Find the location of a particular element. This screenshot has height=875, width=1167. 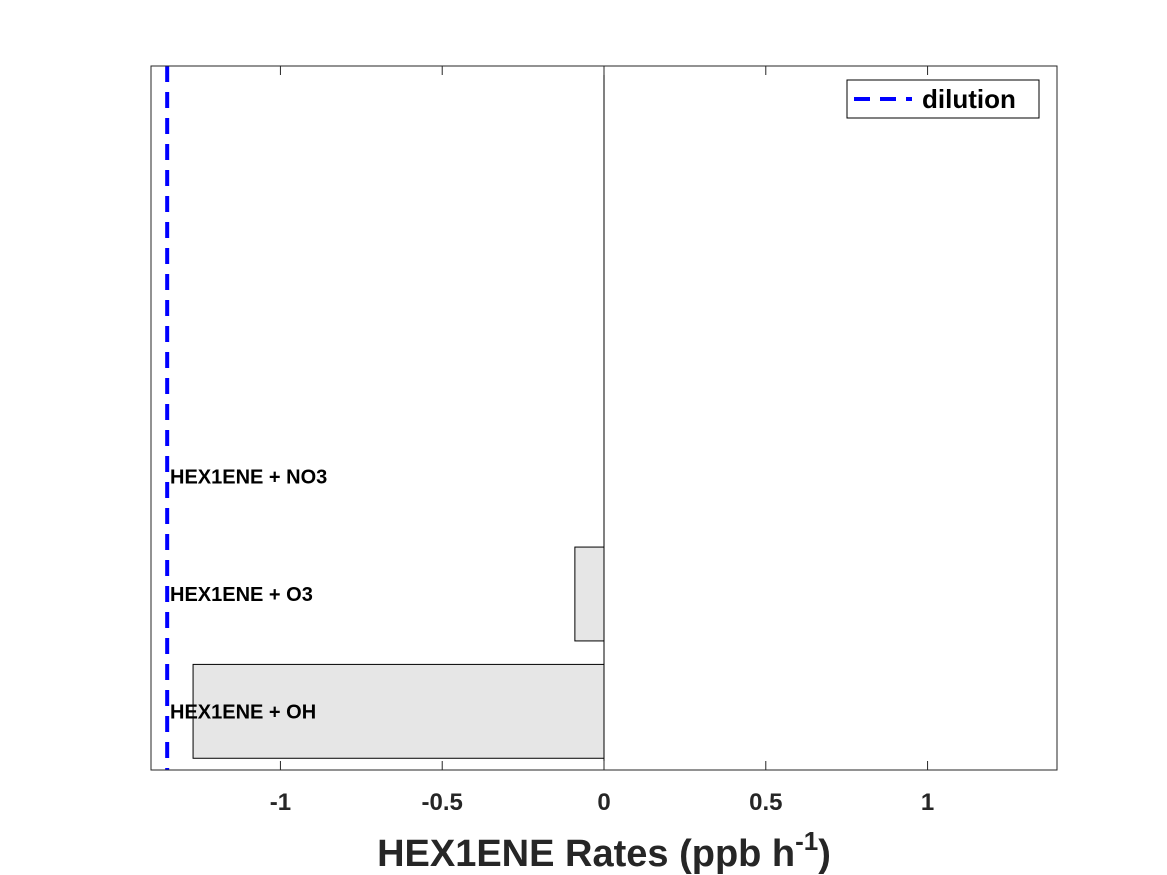

x-axis-title: HEX1ENE Rates (ppb h-1) is located at coordinates (604, 850).